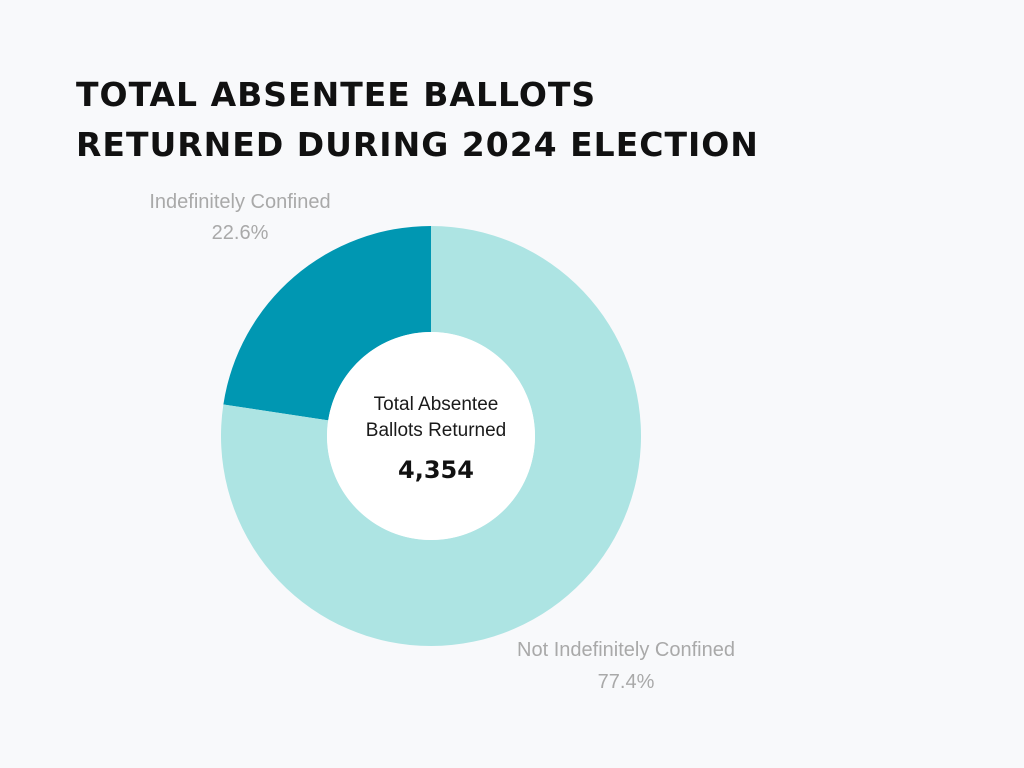  I want to click on slice-value-indefinitely-confined: 22.6%, so click(240, 233).